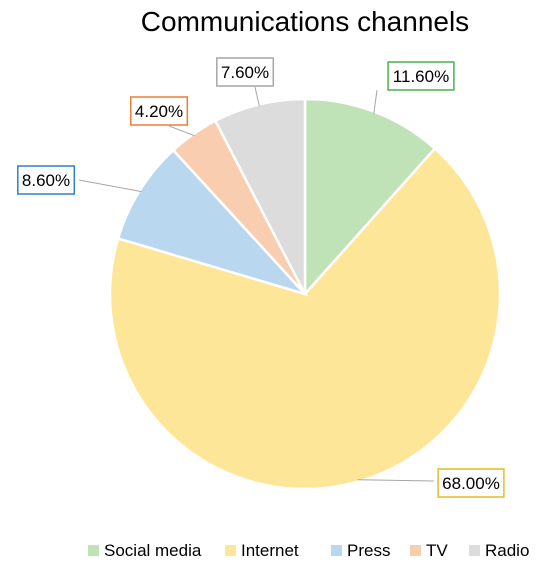 This screenshot has height=572, width=550. I want to click on data-label-box-press, so click(46, 180).